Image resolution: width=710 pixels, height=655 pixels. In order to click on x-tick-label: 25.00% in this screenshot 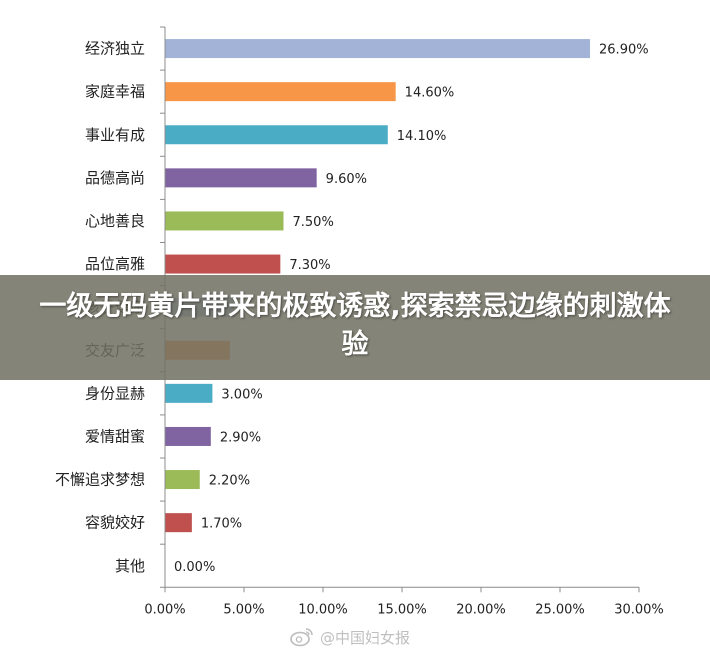, I will do `click(560, 609)`.